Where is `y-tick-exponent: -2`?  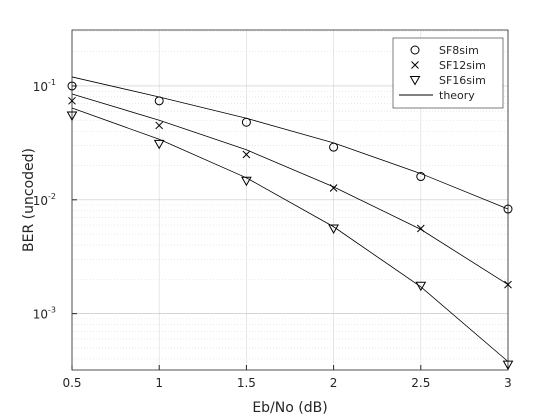
y-tick-exponent: -2 is located at coordinates (52, 196).